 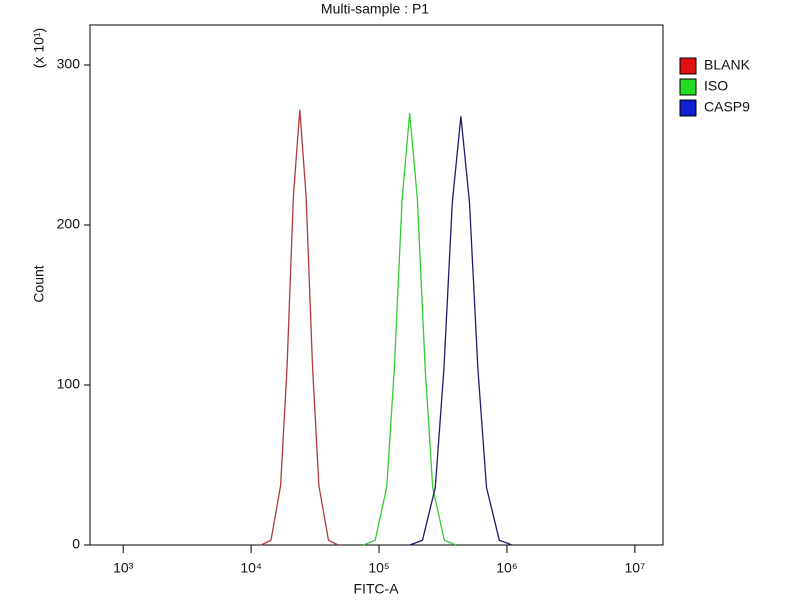 What do you see at coordinates (376, 589) in the screenshot?
I see `x-axis-label: FITC-A` at bounding box center [376, 589].